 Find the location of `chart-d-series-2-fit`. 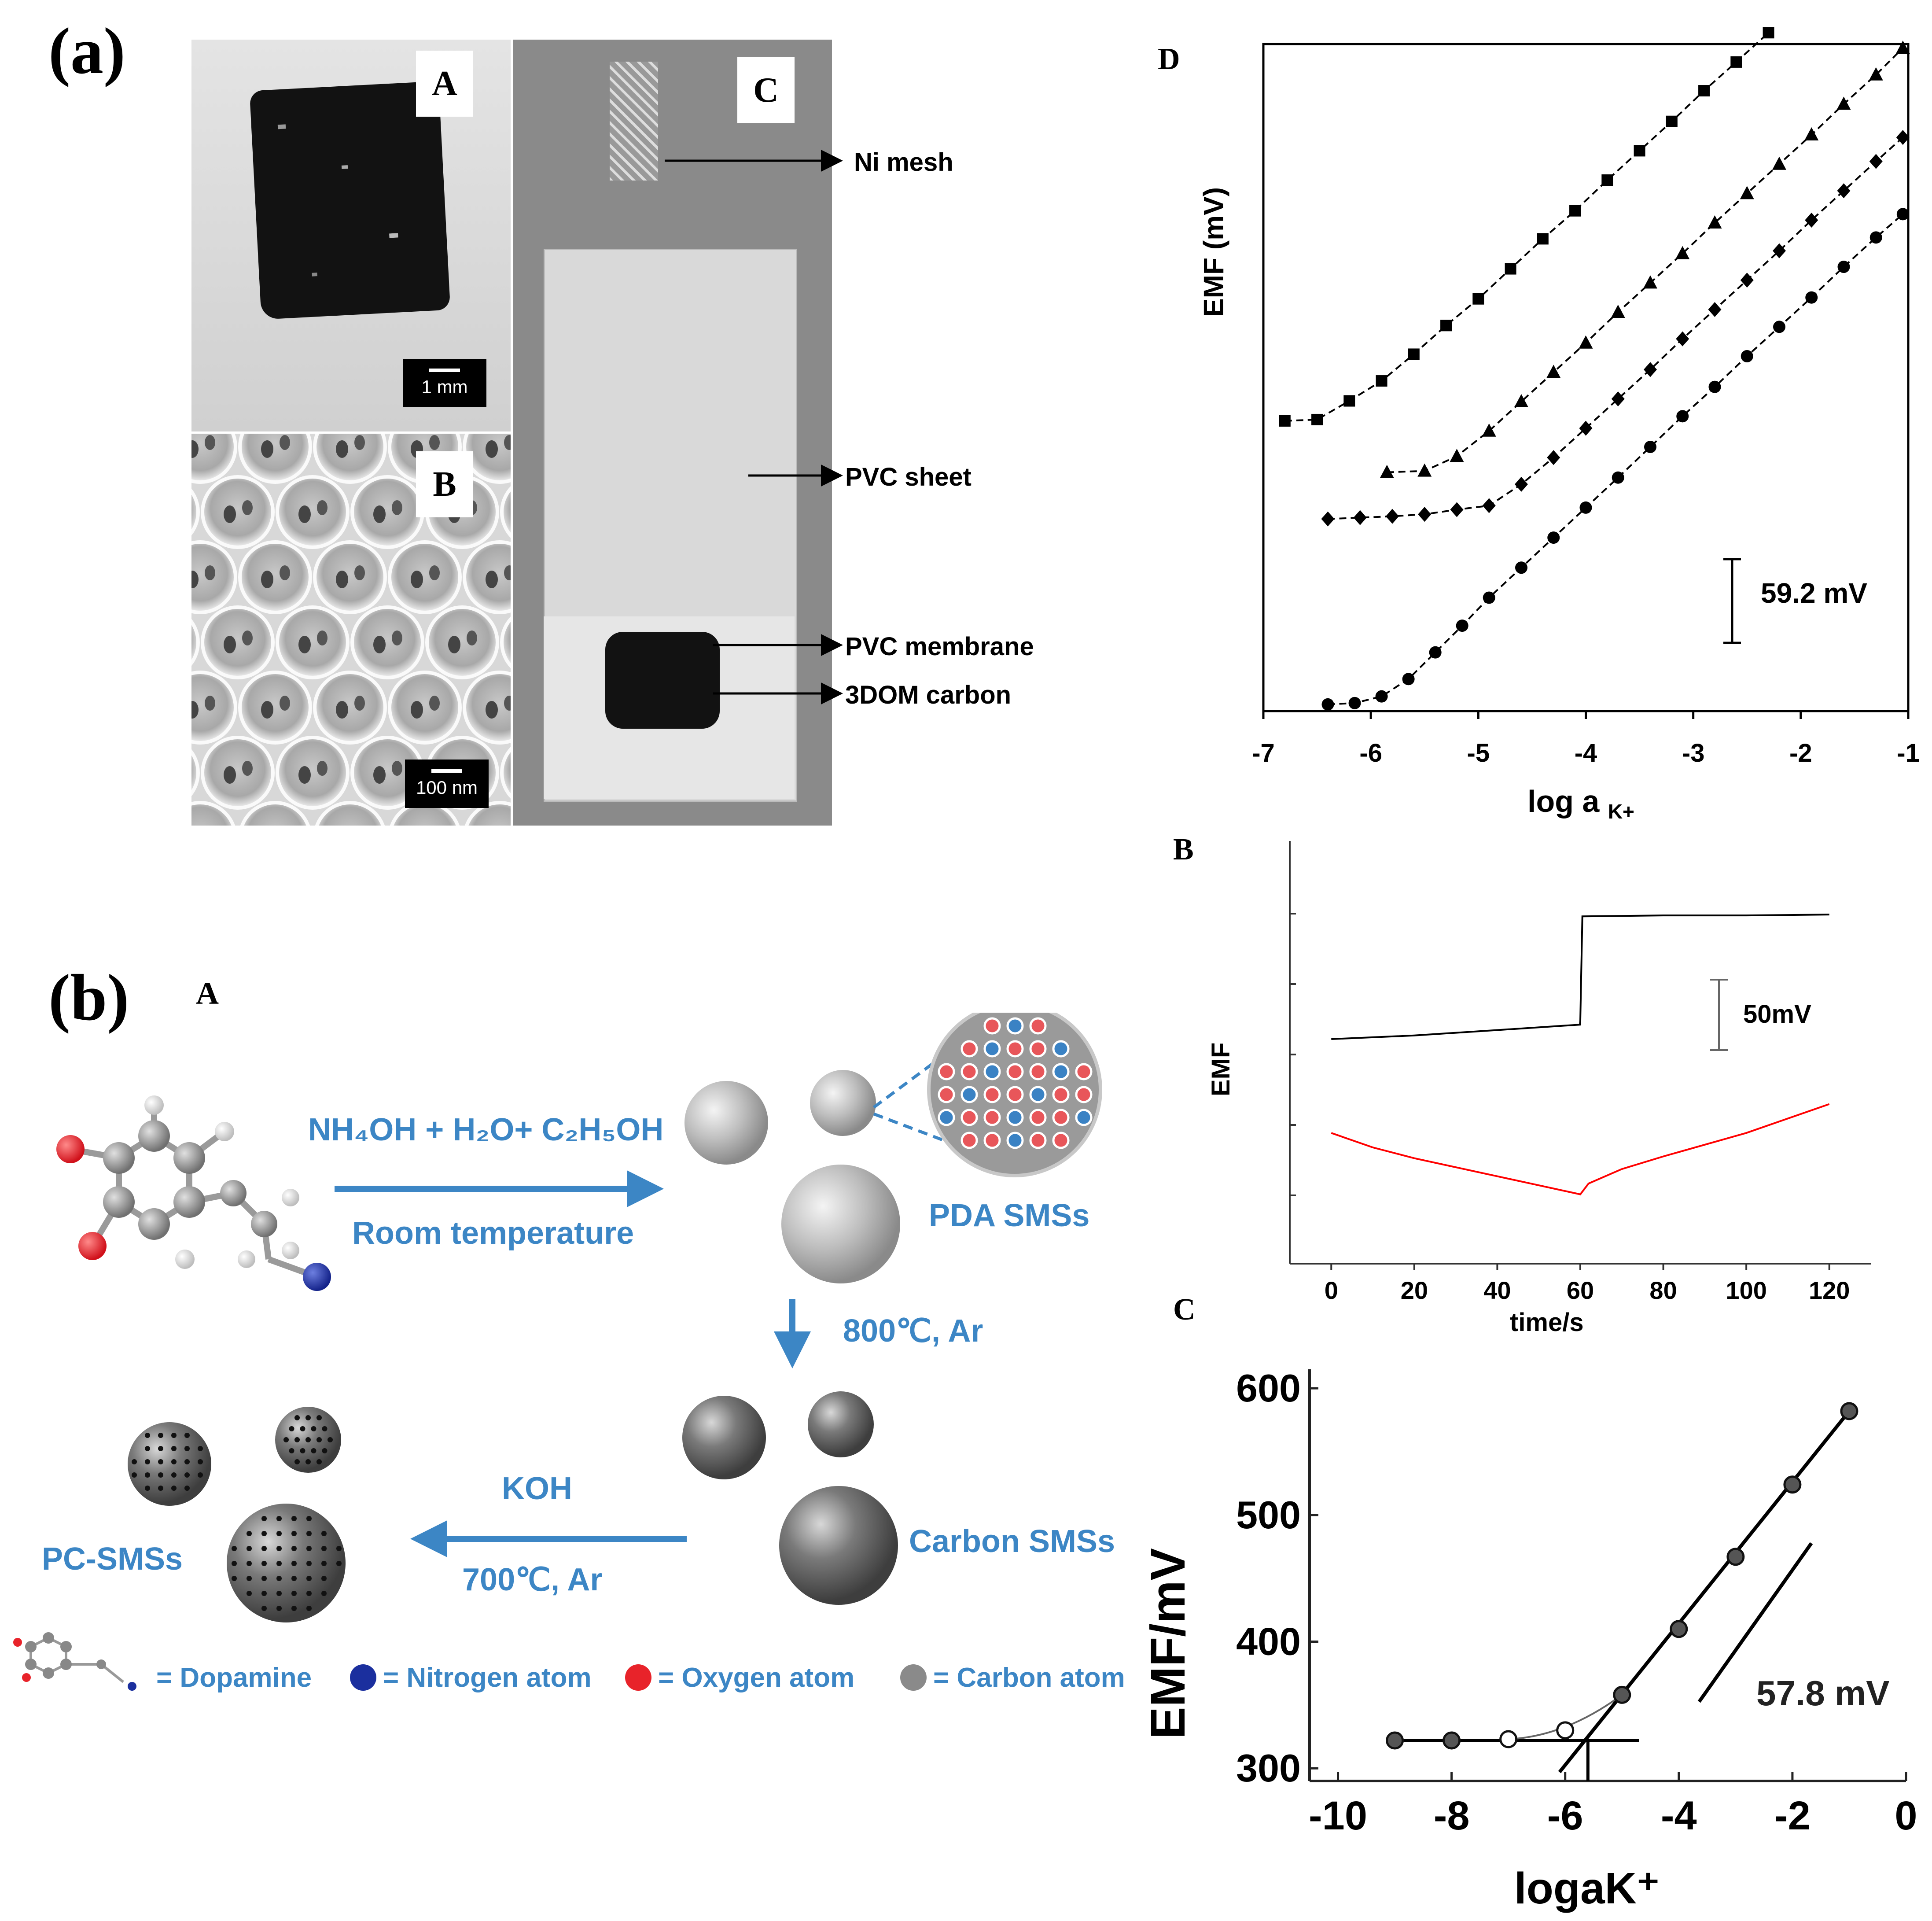

chart-d-series-2-fit is located at coordinates (1616, 328).